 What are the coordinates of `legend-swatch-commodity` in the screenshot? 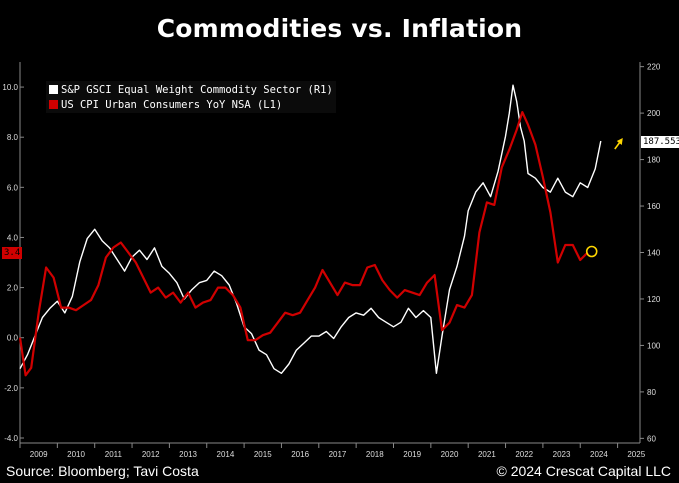 It's located at (53, 89).